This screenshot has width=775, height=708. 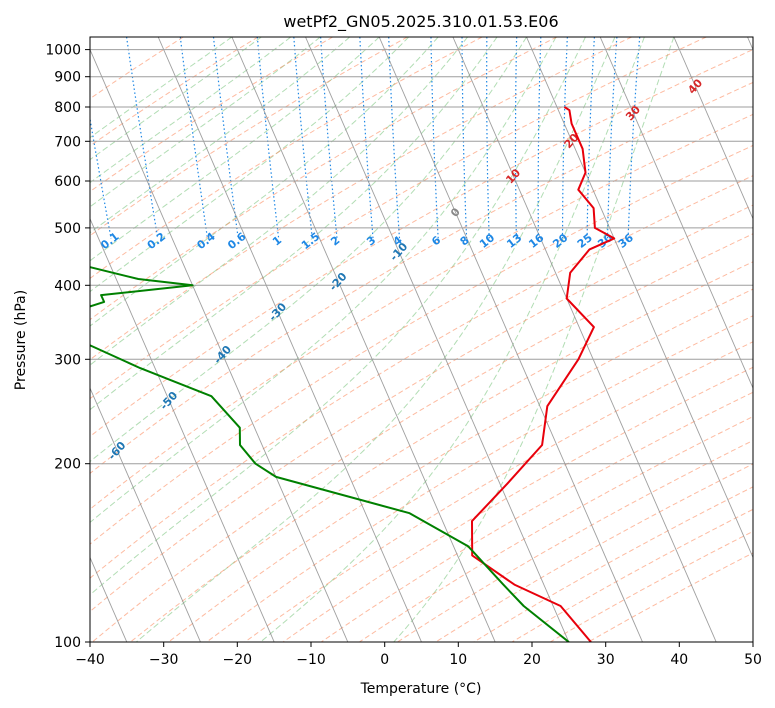 What do you see at coordinates (311, 660) in the screenshot?
I see `x-tick-label: −10` at bounding box center [311, 660].